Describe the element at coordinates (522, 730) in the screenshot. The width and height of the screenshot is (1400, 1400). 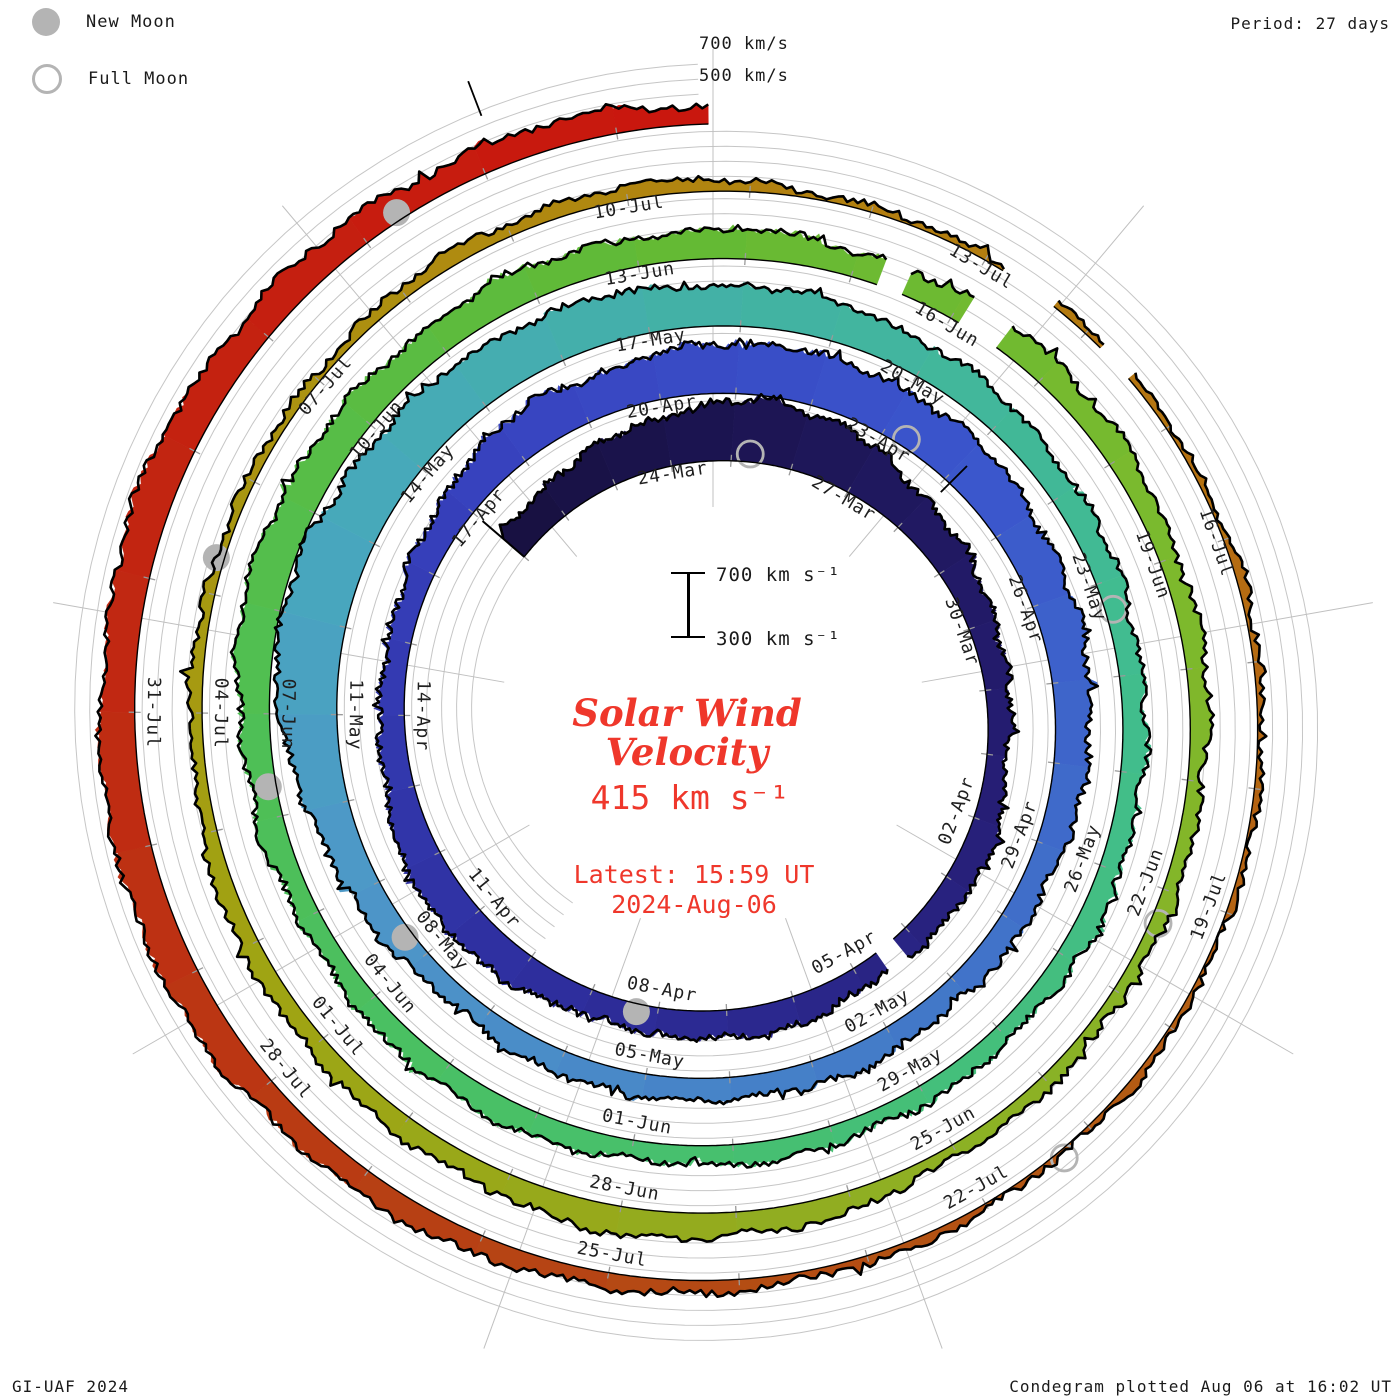
I see `grid-baseline-inner` at that location.